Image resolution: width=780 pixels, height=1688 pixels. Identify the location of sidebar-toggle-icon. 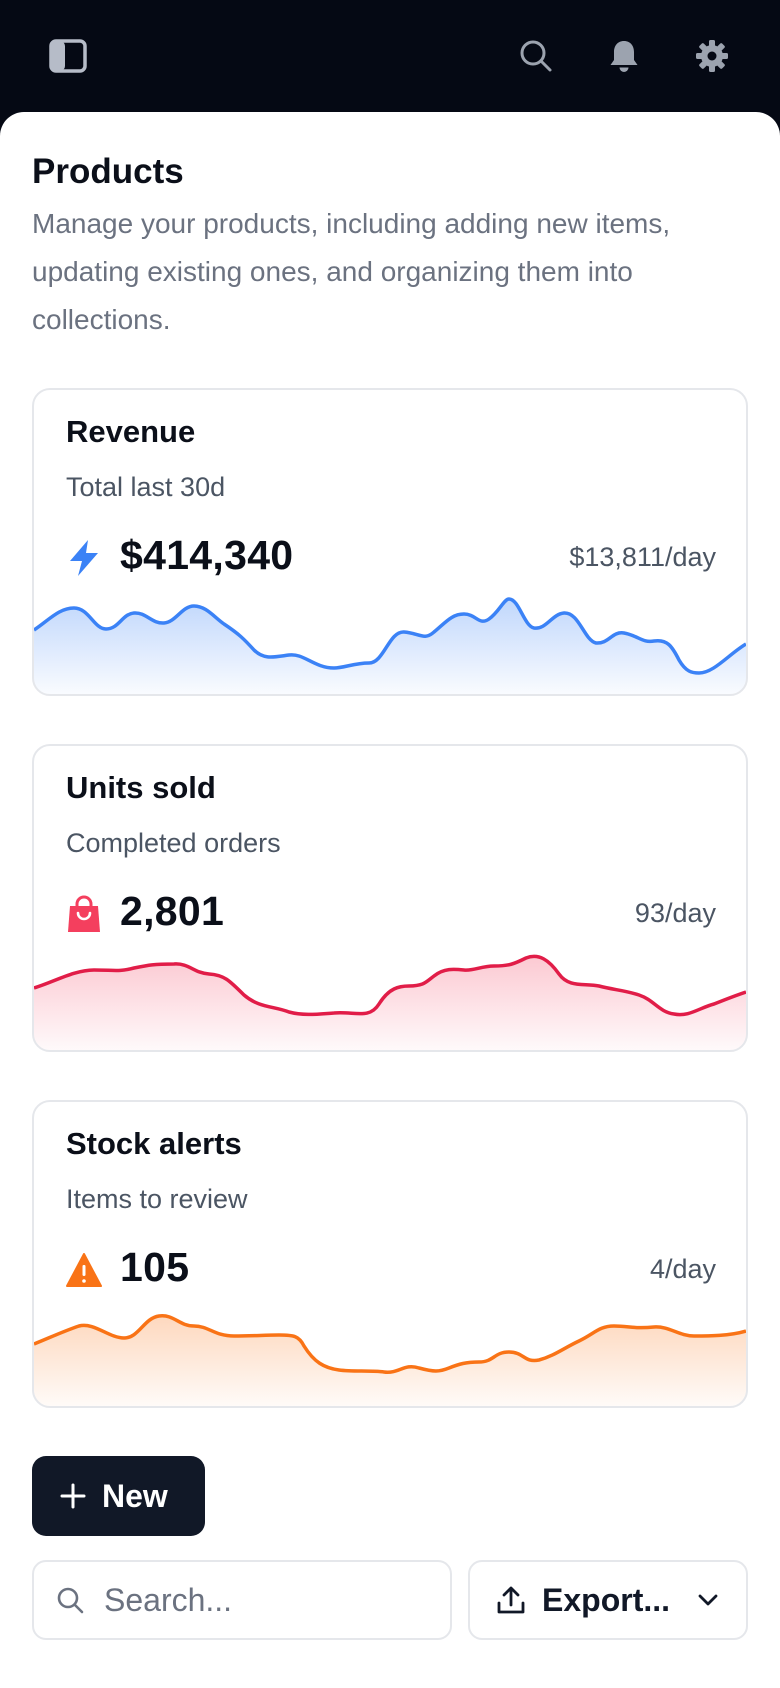
(68, 56).